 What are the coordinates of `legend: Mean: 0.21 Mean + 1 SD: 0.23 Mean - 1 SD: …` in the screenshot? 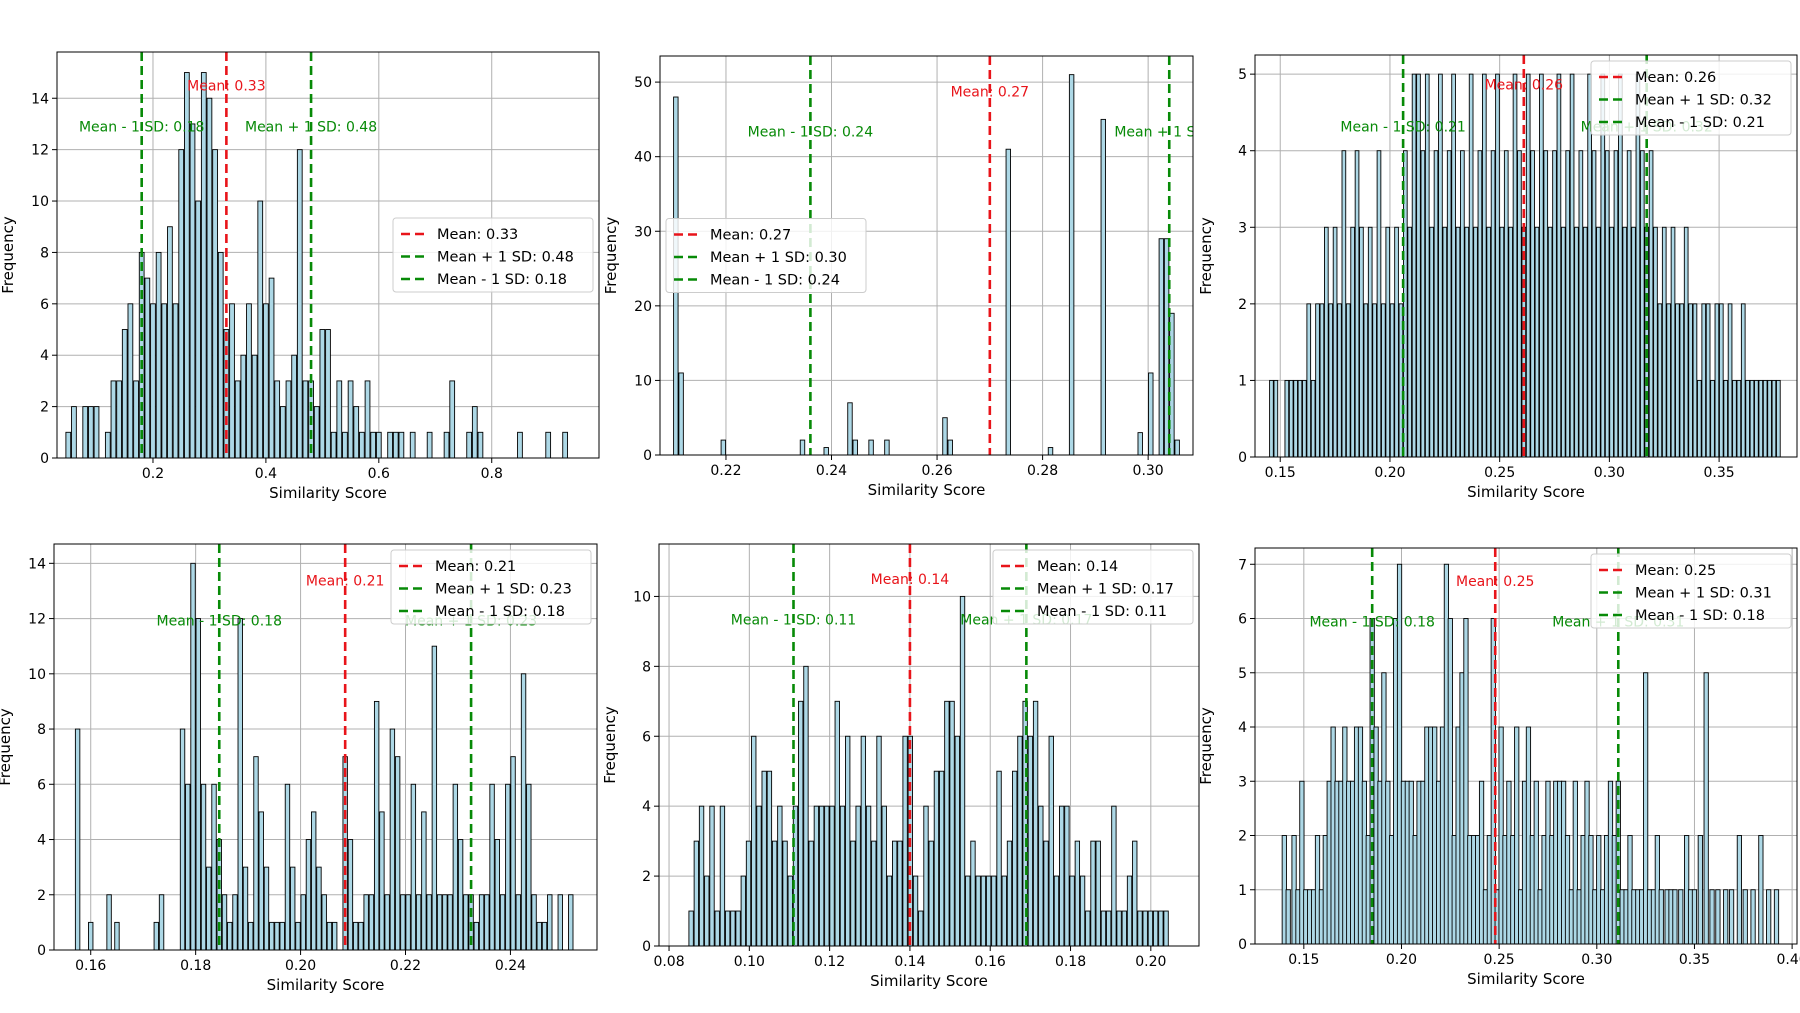 It's located at (491, 587).